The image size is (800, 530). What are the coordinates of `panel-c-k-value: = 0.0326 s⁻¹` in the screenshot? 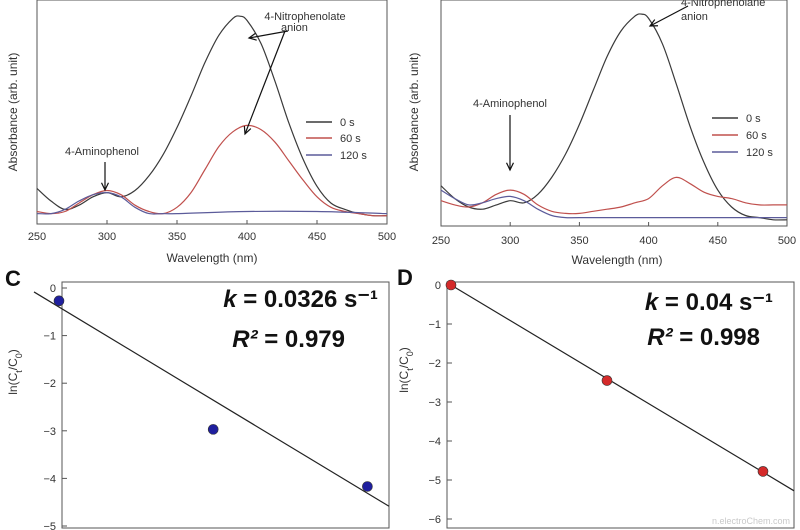 It's located at (307, 299).